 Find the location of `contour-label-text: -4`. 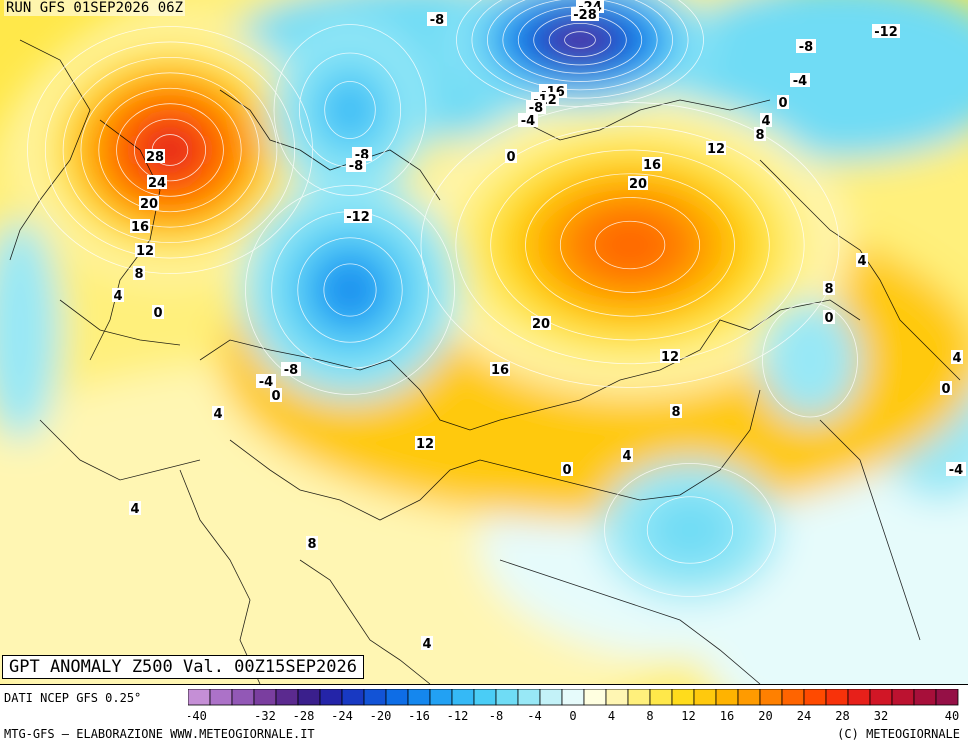

contour-label-text: -4 is located at coordinates (528, 121).